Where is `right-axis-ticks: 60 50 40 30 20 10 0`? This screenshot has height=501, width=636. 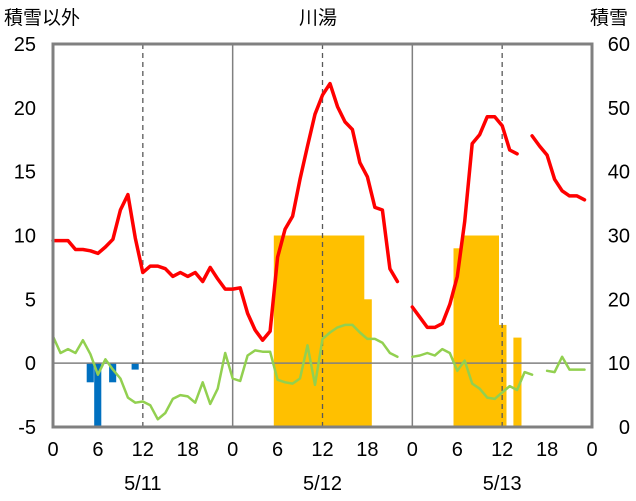
right-axis-ticks: 60 50 40 30 20 10 0 is located at coordinates (619, 236).